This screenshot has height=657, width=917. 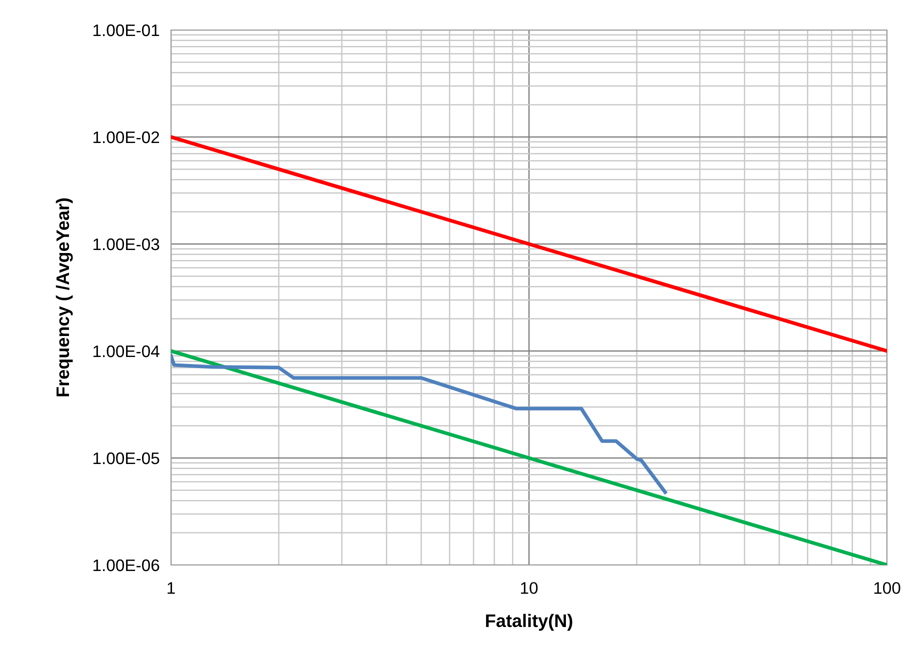 What do you see at coordinates (887, 588) in the screenshot?
I see `x-tick-label: 100` at bounding box center [887, 588].